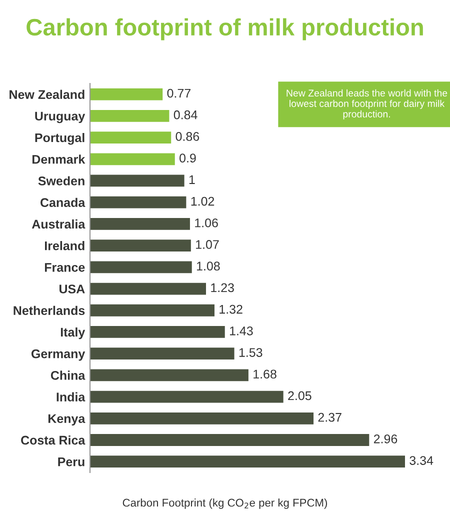  I want to click on y-tick-label: China, so click(68, 375).